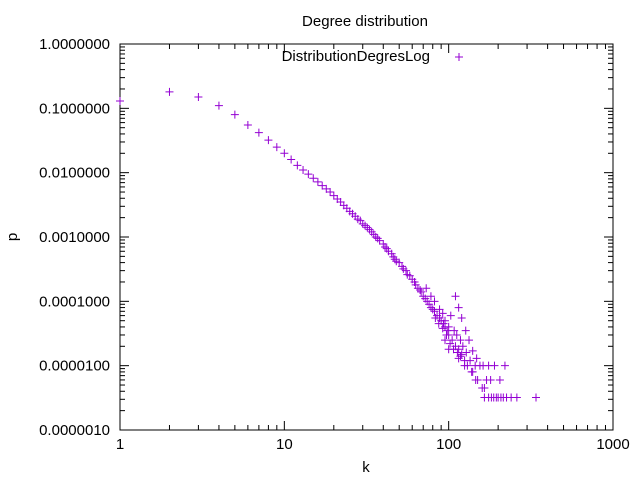 The width and height of the screenshot is (640, 480). What do you see at coordinates (366, 467) in the screenshot?
I see `x-axis-label: k` at bounding box center [366, 467].